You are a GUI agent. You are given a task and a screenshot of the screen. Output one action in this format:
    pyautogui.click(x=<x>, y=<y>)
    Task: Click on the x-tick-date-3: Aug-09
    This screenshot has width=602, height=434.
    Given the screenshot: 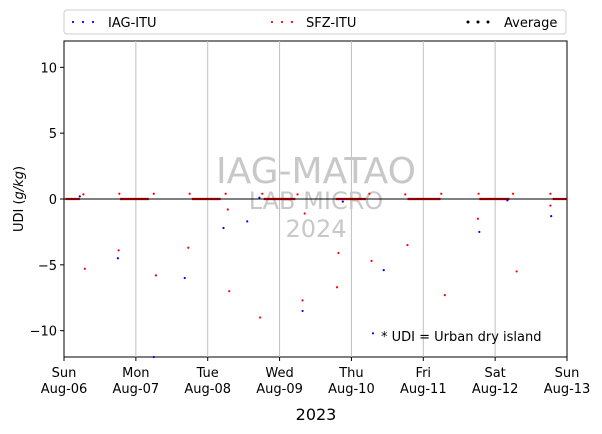 What is the action you would take?
    pyautogui.click(x=279, y=389)
    